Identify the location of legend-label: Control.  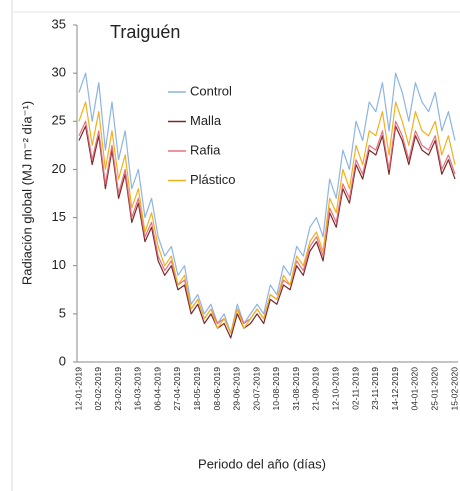
(211, 90).